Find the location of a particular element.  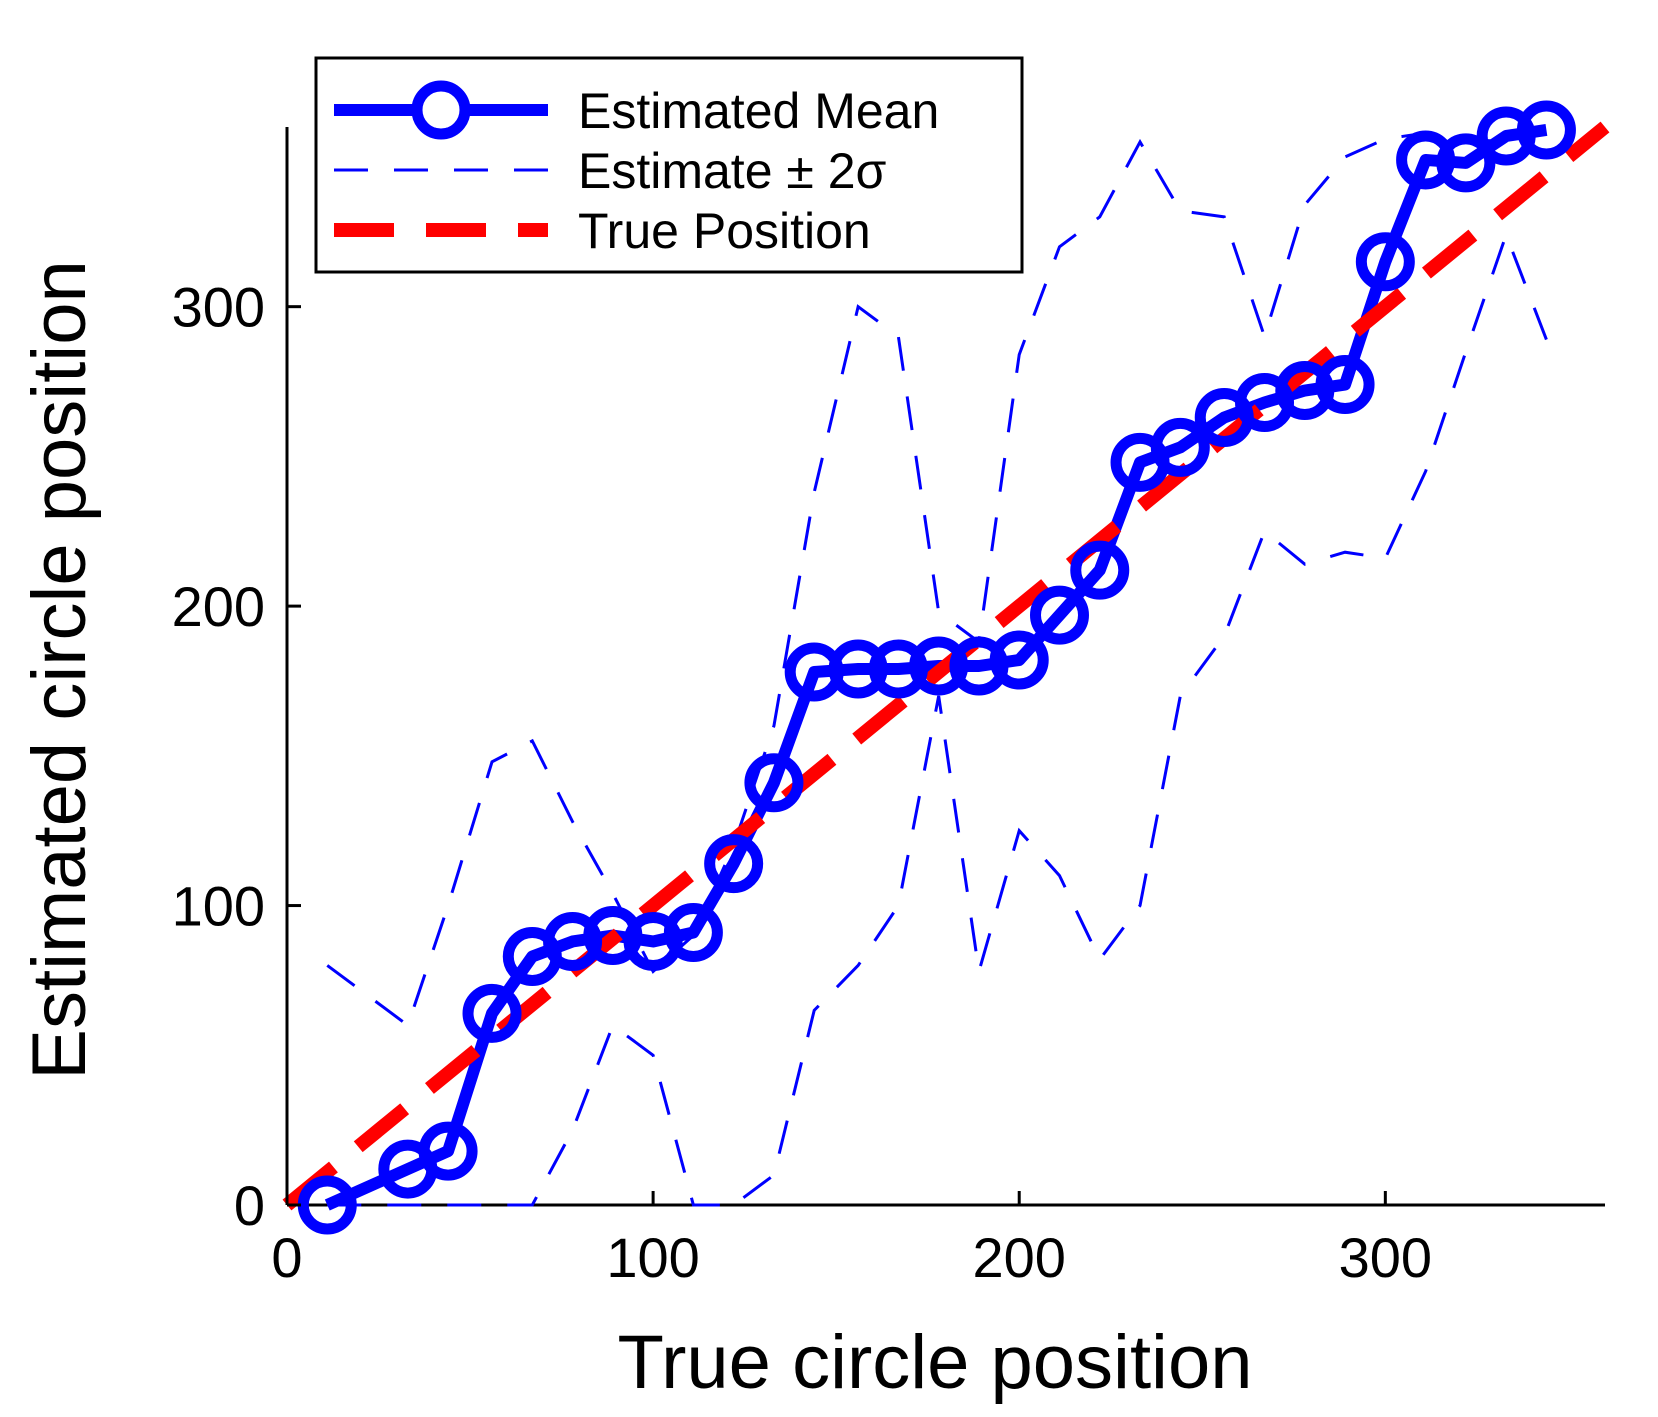

x-tick-label: 300 is located at coordinates (1385, 1257).